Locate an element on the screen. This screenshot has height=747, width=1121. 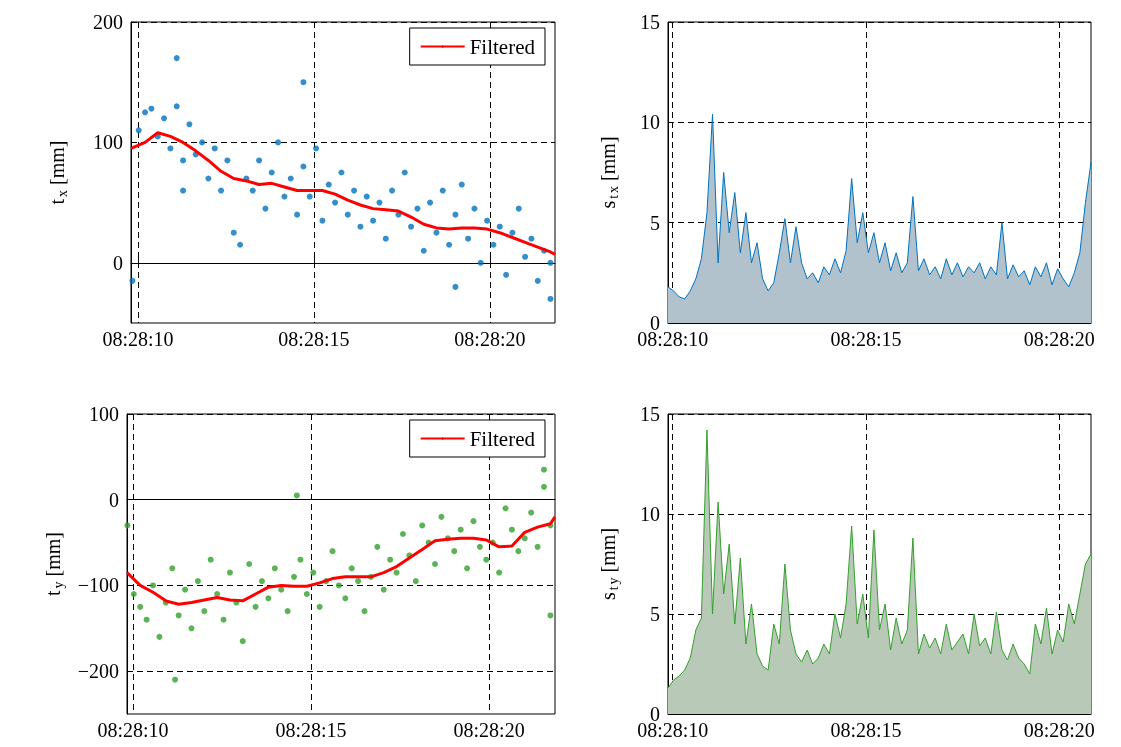
y-tick-label: −200 is located at coordinates (98, 671).